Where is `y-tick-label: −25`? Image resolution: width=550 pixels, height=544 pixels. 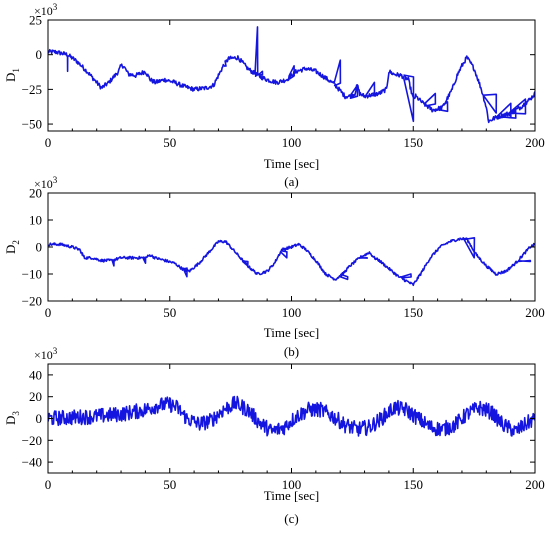
y-tick-label: −25 is located at coordinates (32, 89).